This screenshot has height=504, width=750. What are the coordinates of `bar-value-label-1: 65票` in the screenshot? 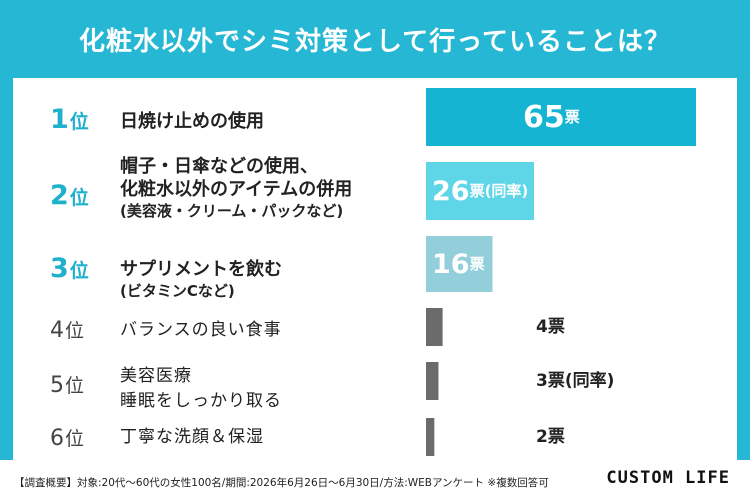 It's located at (551, 117).